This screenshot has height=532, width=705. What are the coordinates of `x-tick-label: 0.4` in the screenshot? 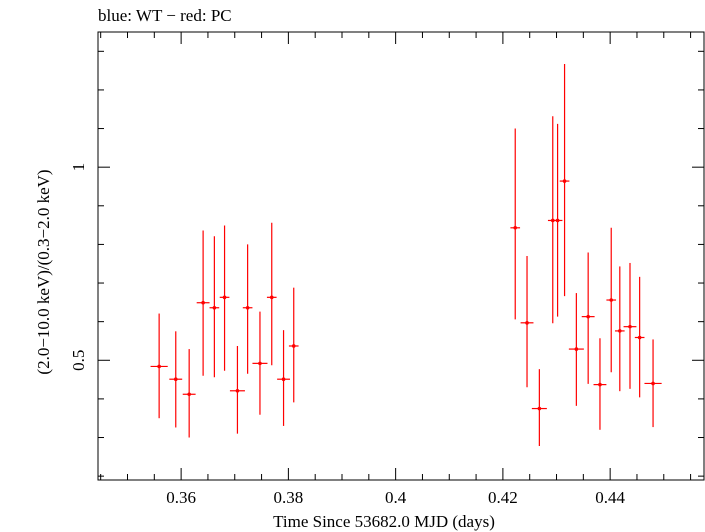 It's located at (396, 497).